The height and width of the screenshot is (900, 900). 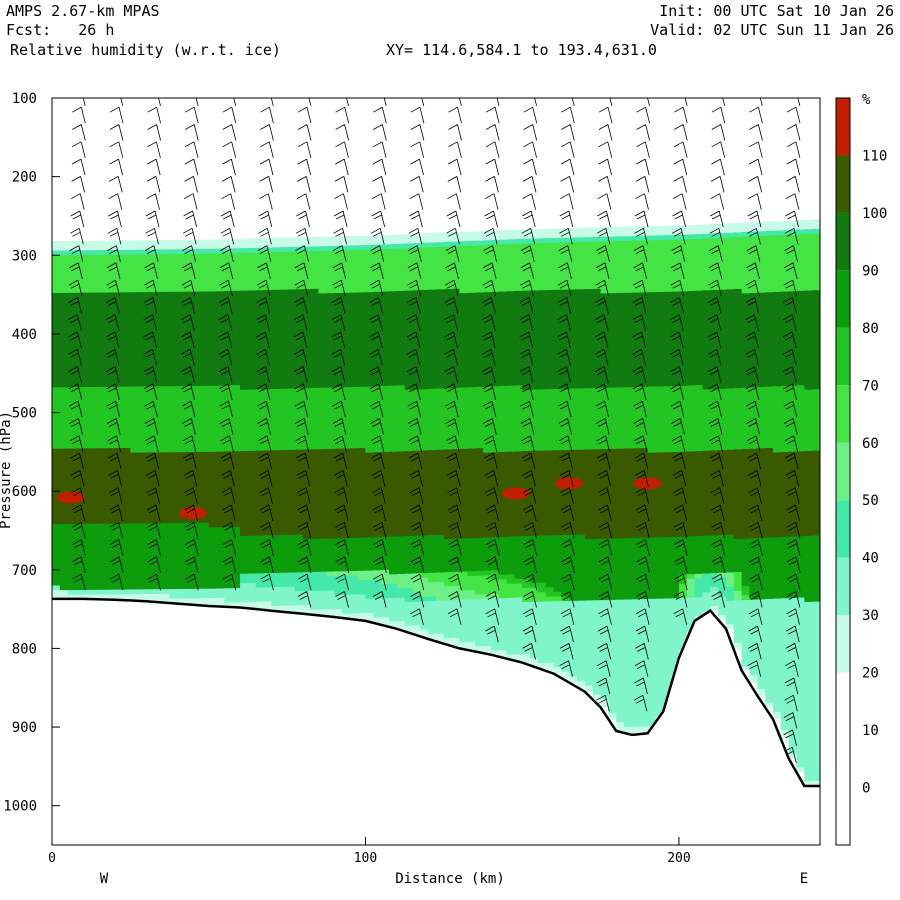 What do you see at coordinates (870, 559) in the screenshot?
I see `colorbar-level-label: 40` at bounding box center [870, 559].